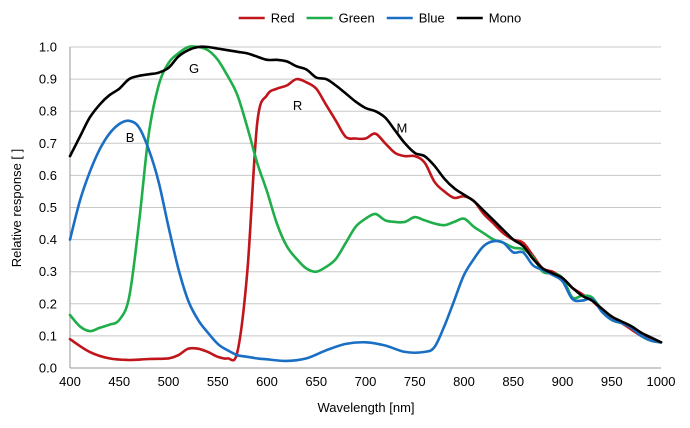 The height and width of the screenshot is (428, 690). What do you see at coordinates (661, 381) in the screenshot?
I see `x-tick-label: 1000` at bounding box center [661, 381].